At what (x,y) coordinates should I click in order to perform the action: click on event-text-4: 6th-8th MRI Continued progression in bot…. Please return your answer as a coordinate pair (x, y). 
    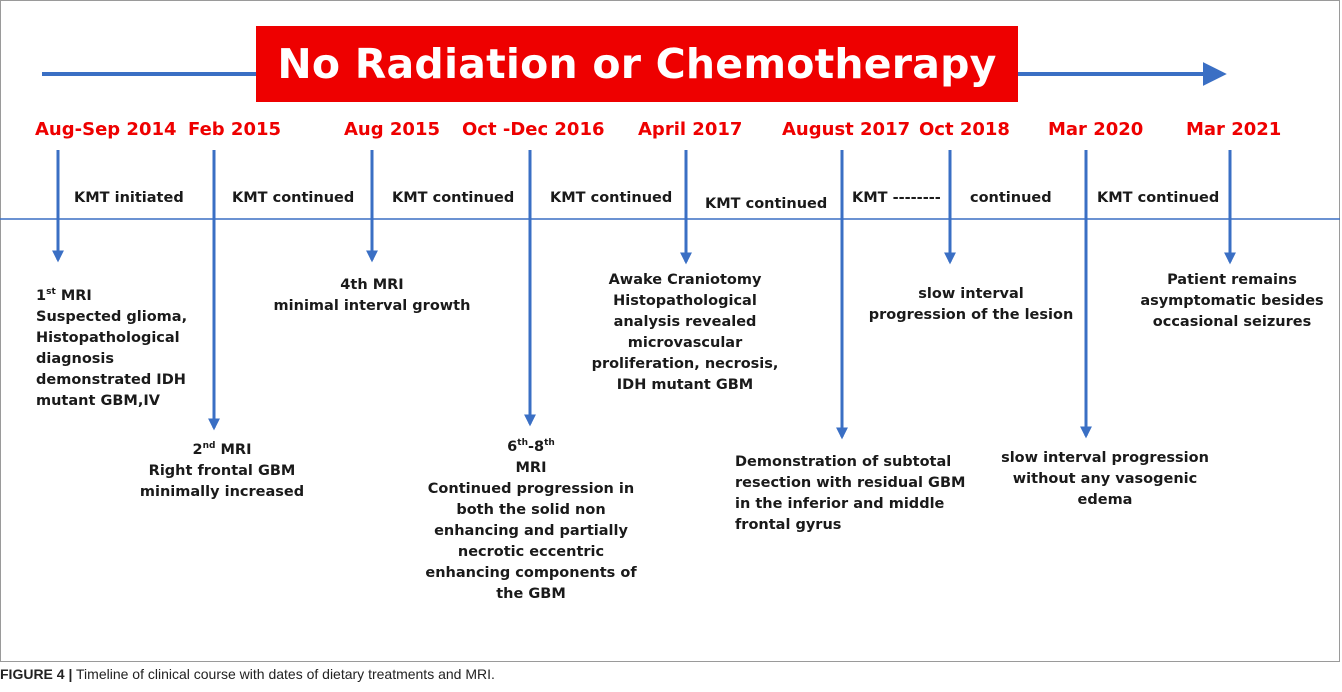
    Looking at the image, I should click on (531, 521).